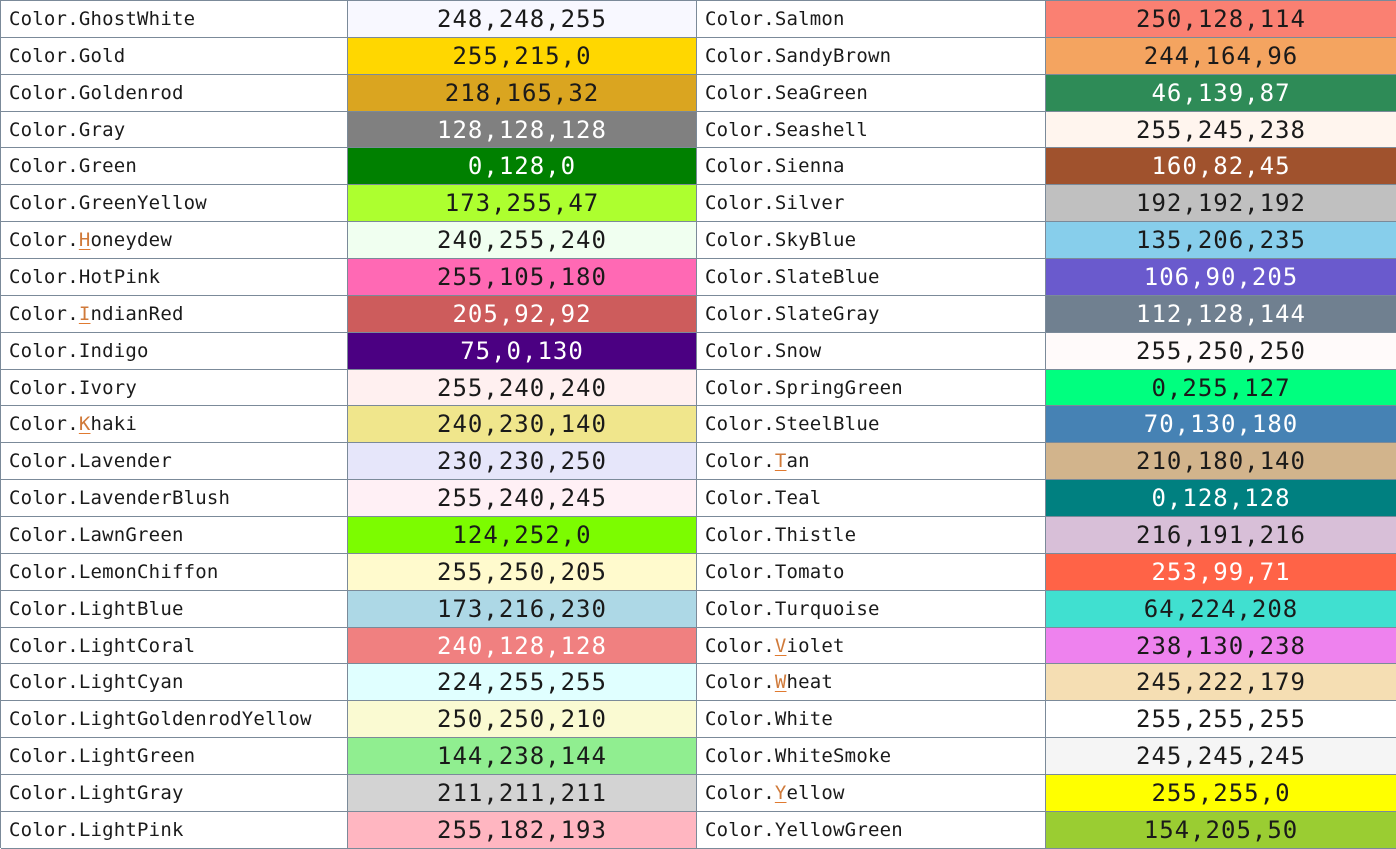 Image resolution: width=1396 pixels, height=849 pixels. Describe the element at coordinates (522, 756) in the screenshot. I see `rgb-value: 144,238,144` at that location.